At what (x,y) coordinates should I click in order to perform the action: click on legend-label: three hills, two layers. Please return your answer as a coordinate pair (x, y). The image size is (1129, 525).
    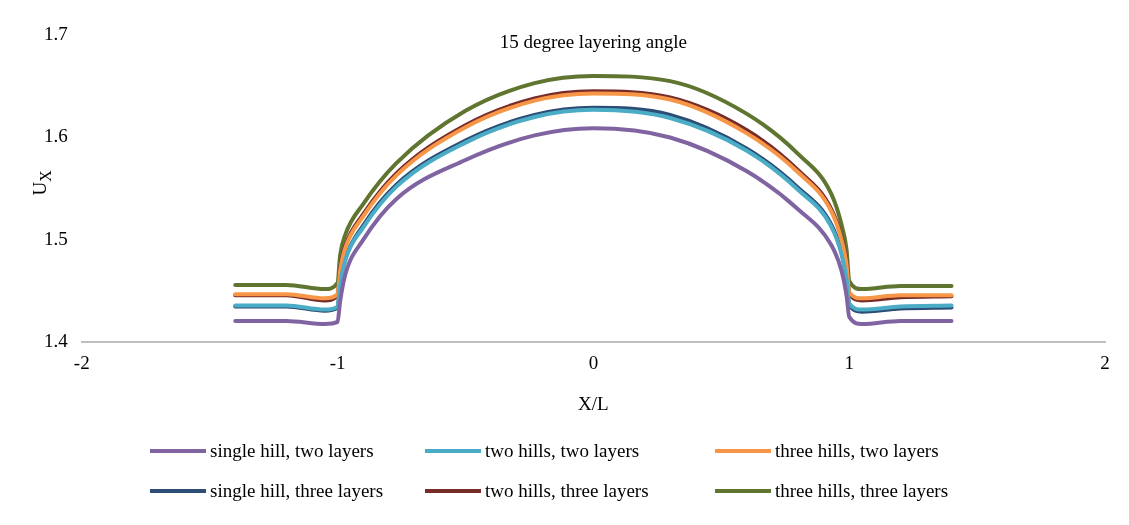
    Looking at the image, I should click on (857, 451).